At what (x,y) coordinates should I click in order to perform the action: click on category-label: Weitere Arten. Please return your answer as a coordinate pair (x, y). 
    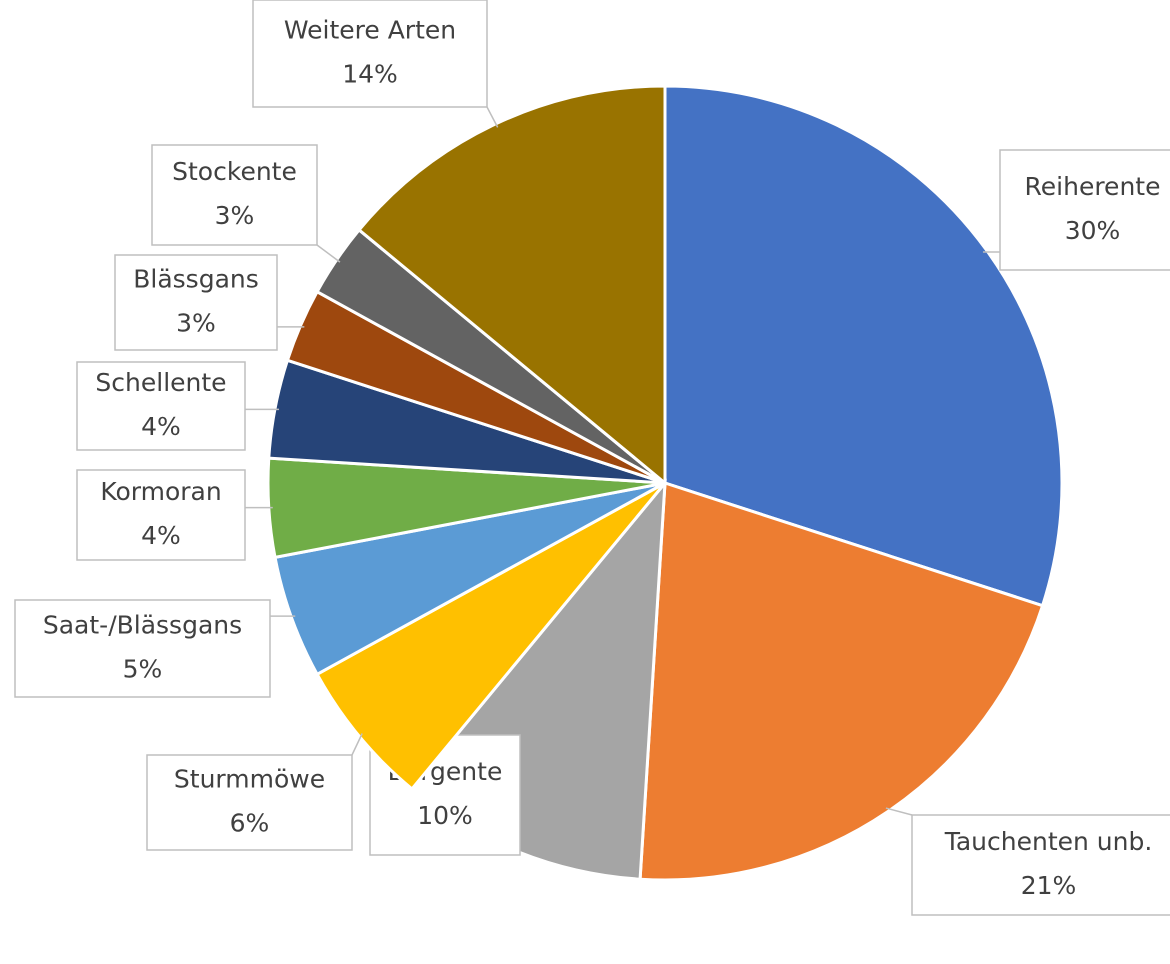
    Looking at the image, I should click on (370, 30).